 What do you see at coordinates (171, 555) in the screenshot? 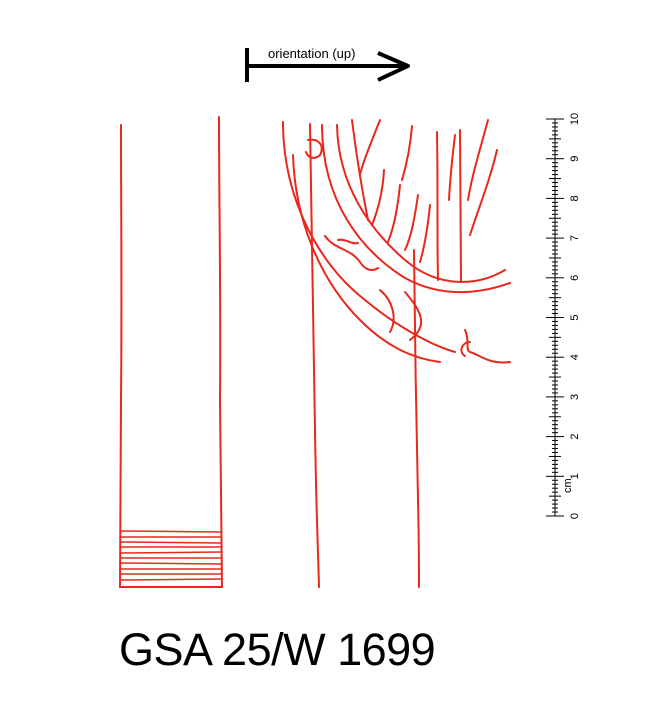
I see `strip-left-hatching` at bounding box center [171, 555].